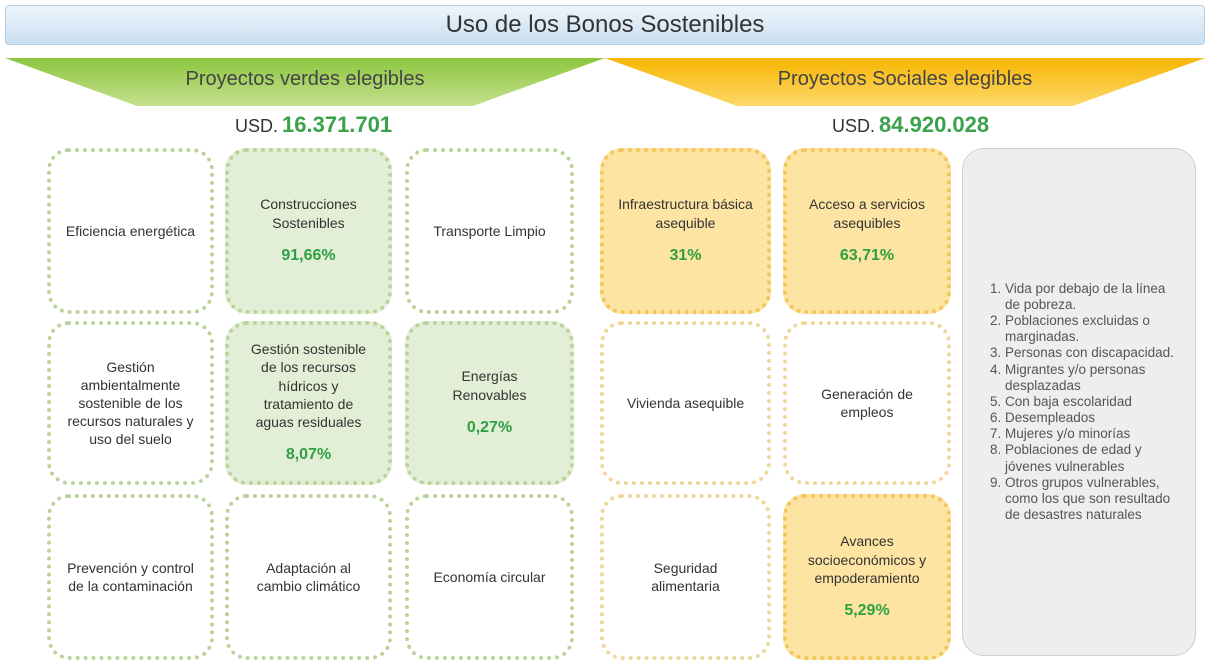 The image size is (1212, 665). I want to click on category-box: Transporte Limpio, so click(489, 231).